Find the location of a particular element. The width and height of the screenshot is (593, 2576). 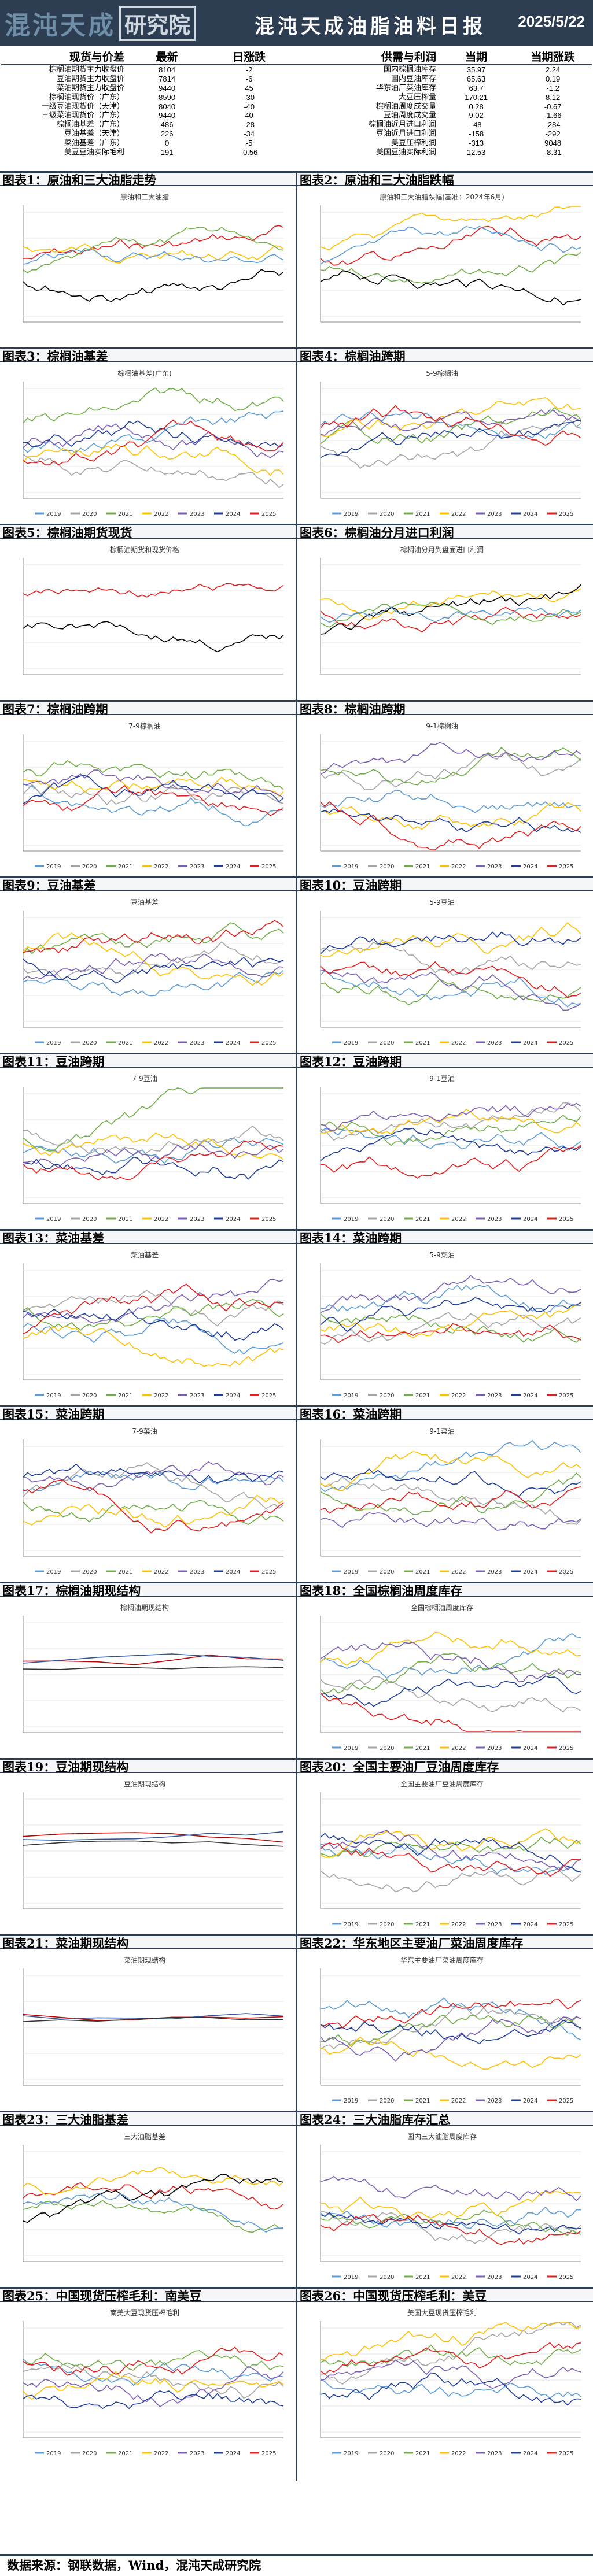

figure-title: 图表24：三大油脂库存汇总 is located at coordinates (445, 2119).